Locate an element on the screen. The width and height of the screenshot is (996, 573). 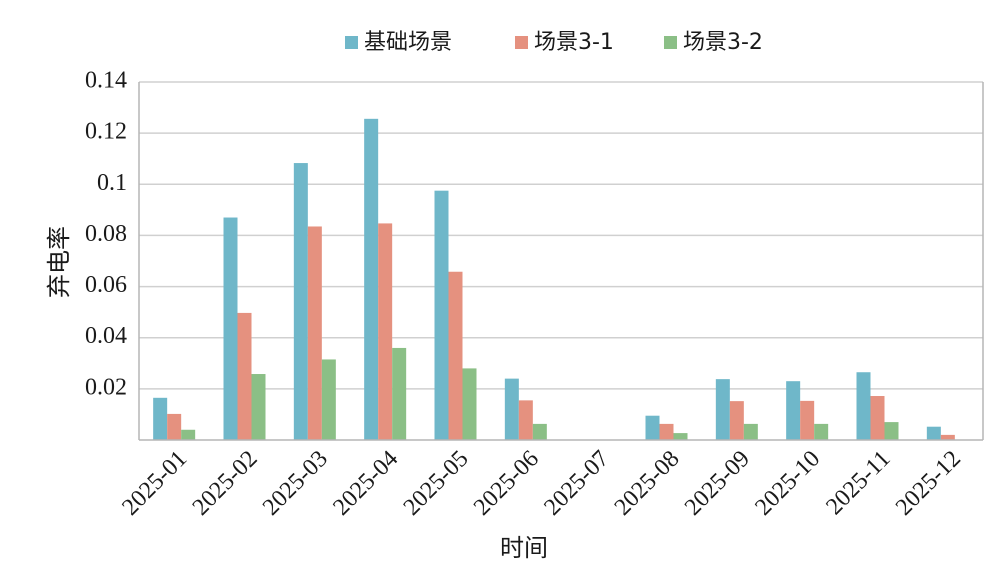
y-tick-label: 0.02 is located at coordinates (106, 387).